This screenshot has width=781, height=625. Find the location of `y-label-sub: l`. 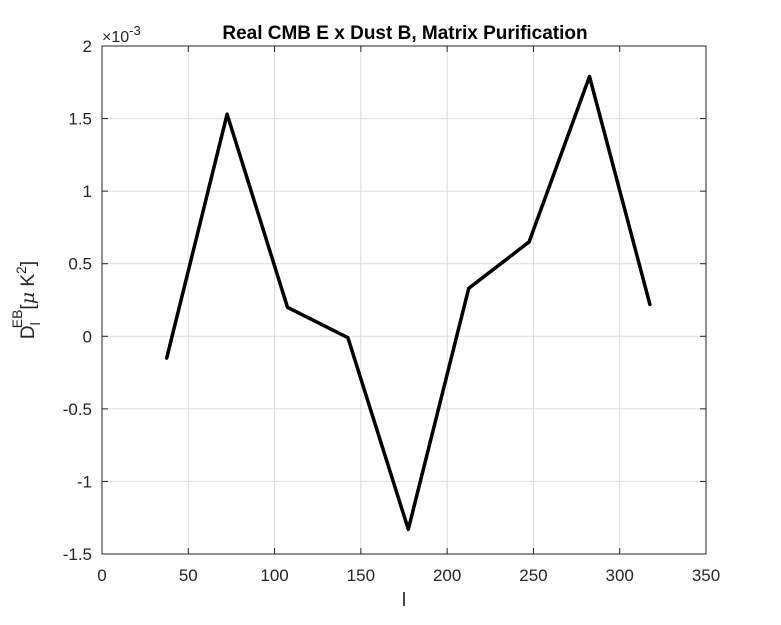

y-label-sub: l is located at coordinates (35, 323).